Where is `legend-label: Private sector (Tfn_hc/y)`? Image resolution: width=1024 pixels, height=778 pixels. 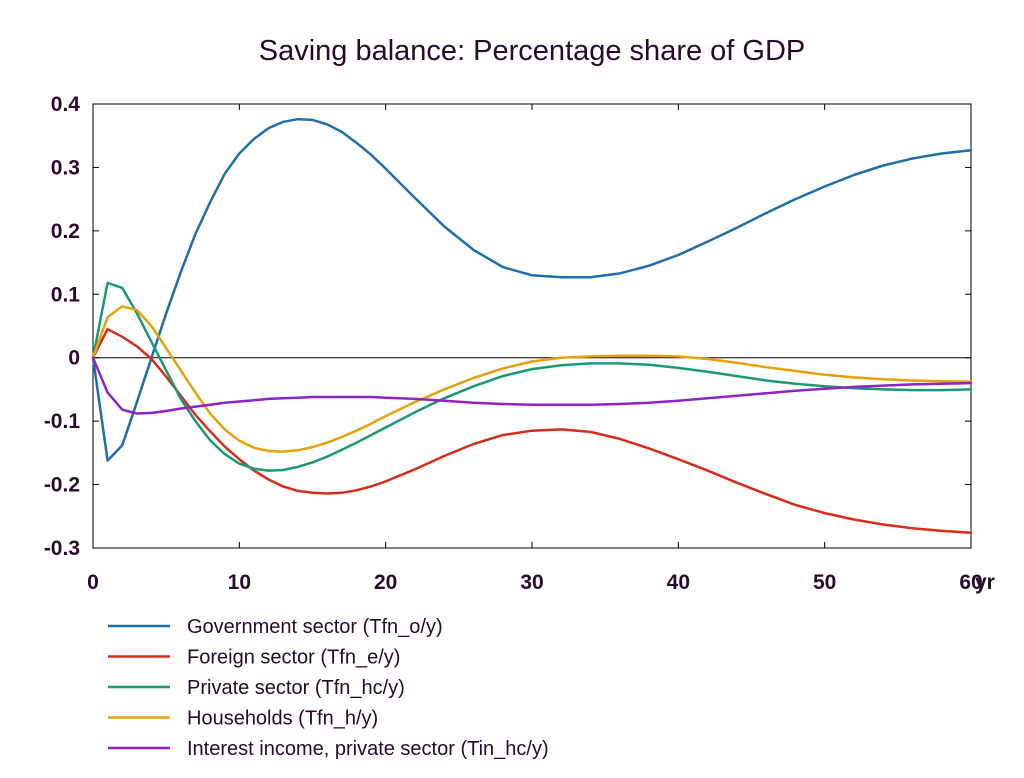 legend-label: Private sector (Tfn_hc/y) is located at coordinates (296, 688).